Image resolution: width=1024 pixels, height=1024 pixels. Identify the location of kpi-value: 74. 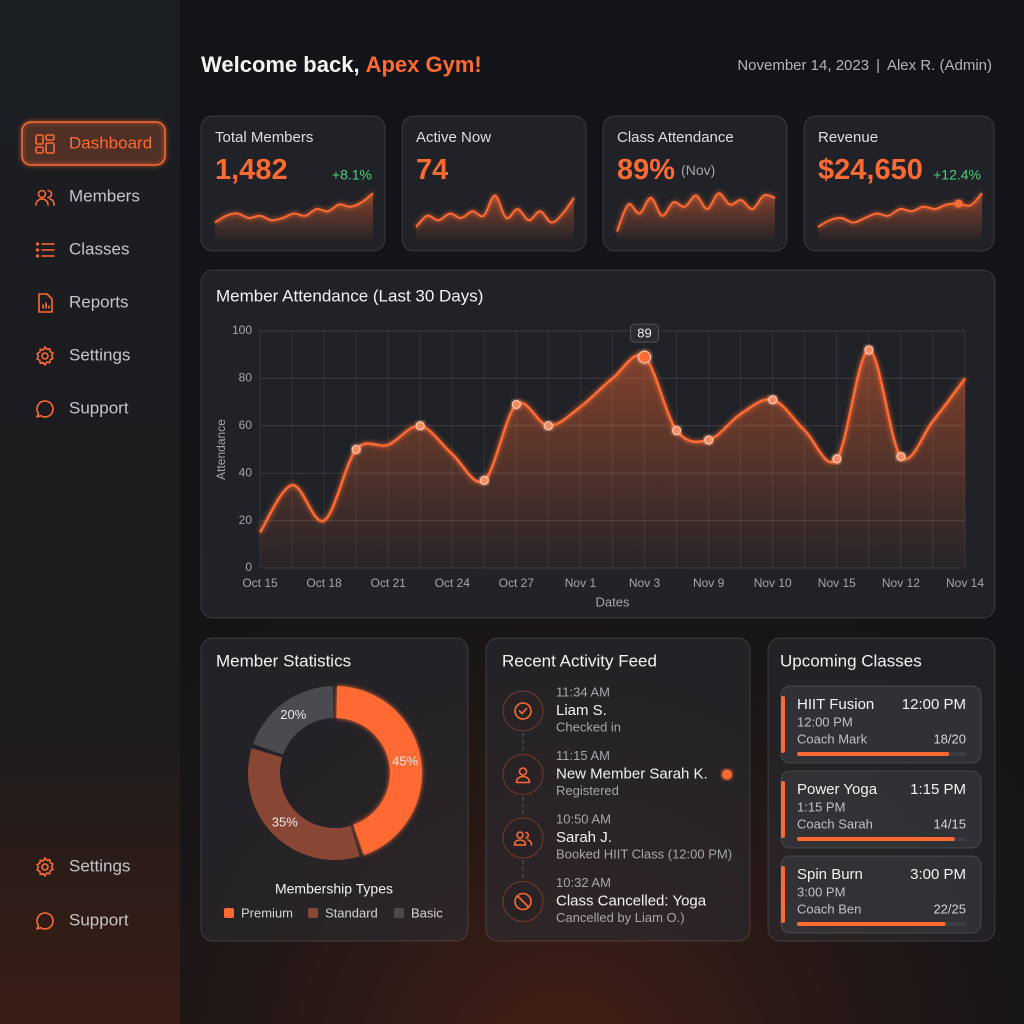
(432, 170).